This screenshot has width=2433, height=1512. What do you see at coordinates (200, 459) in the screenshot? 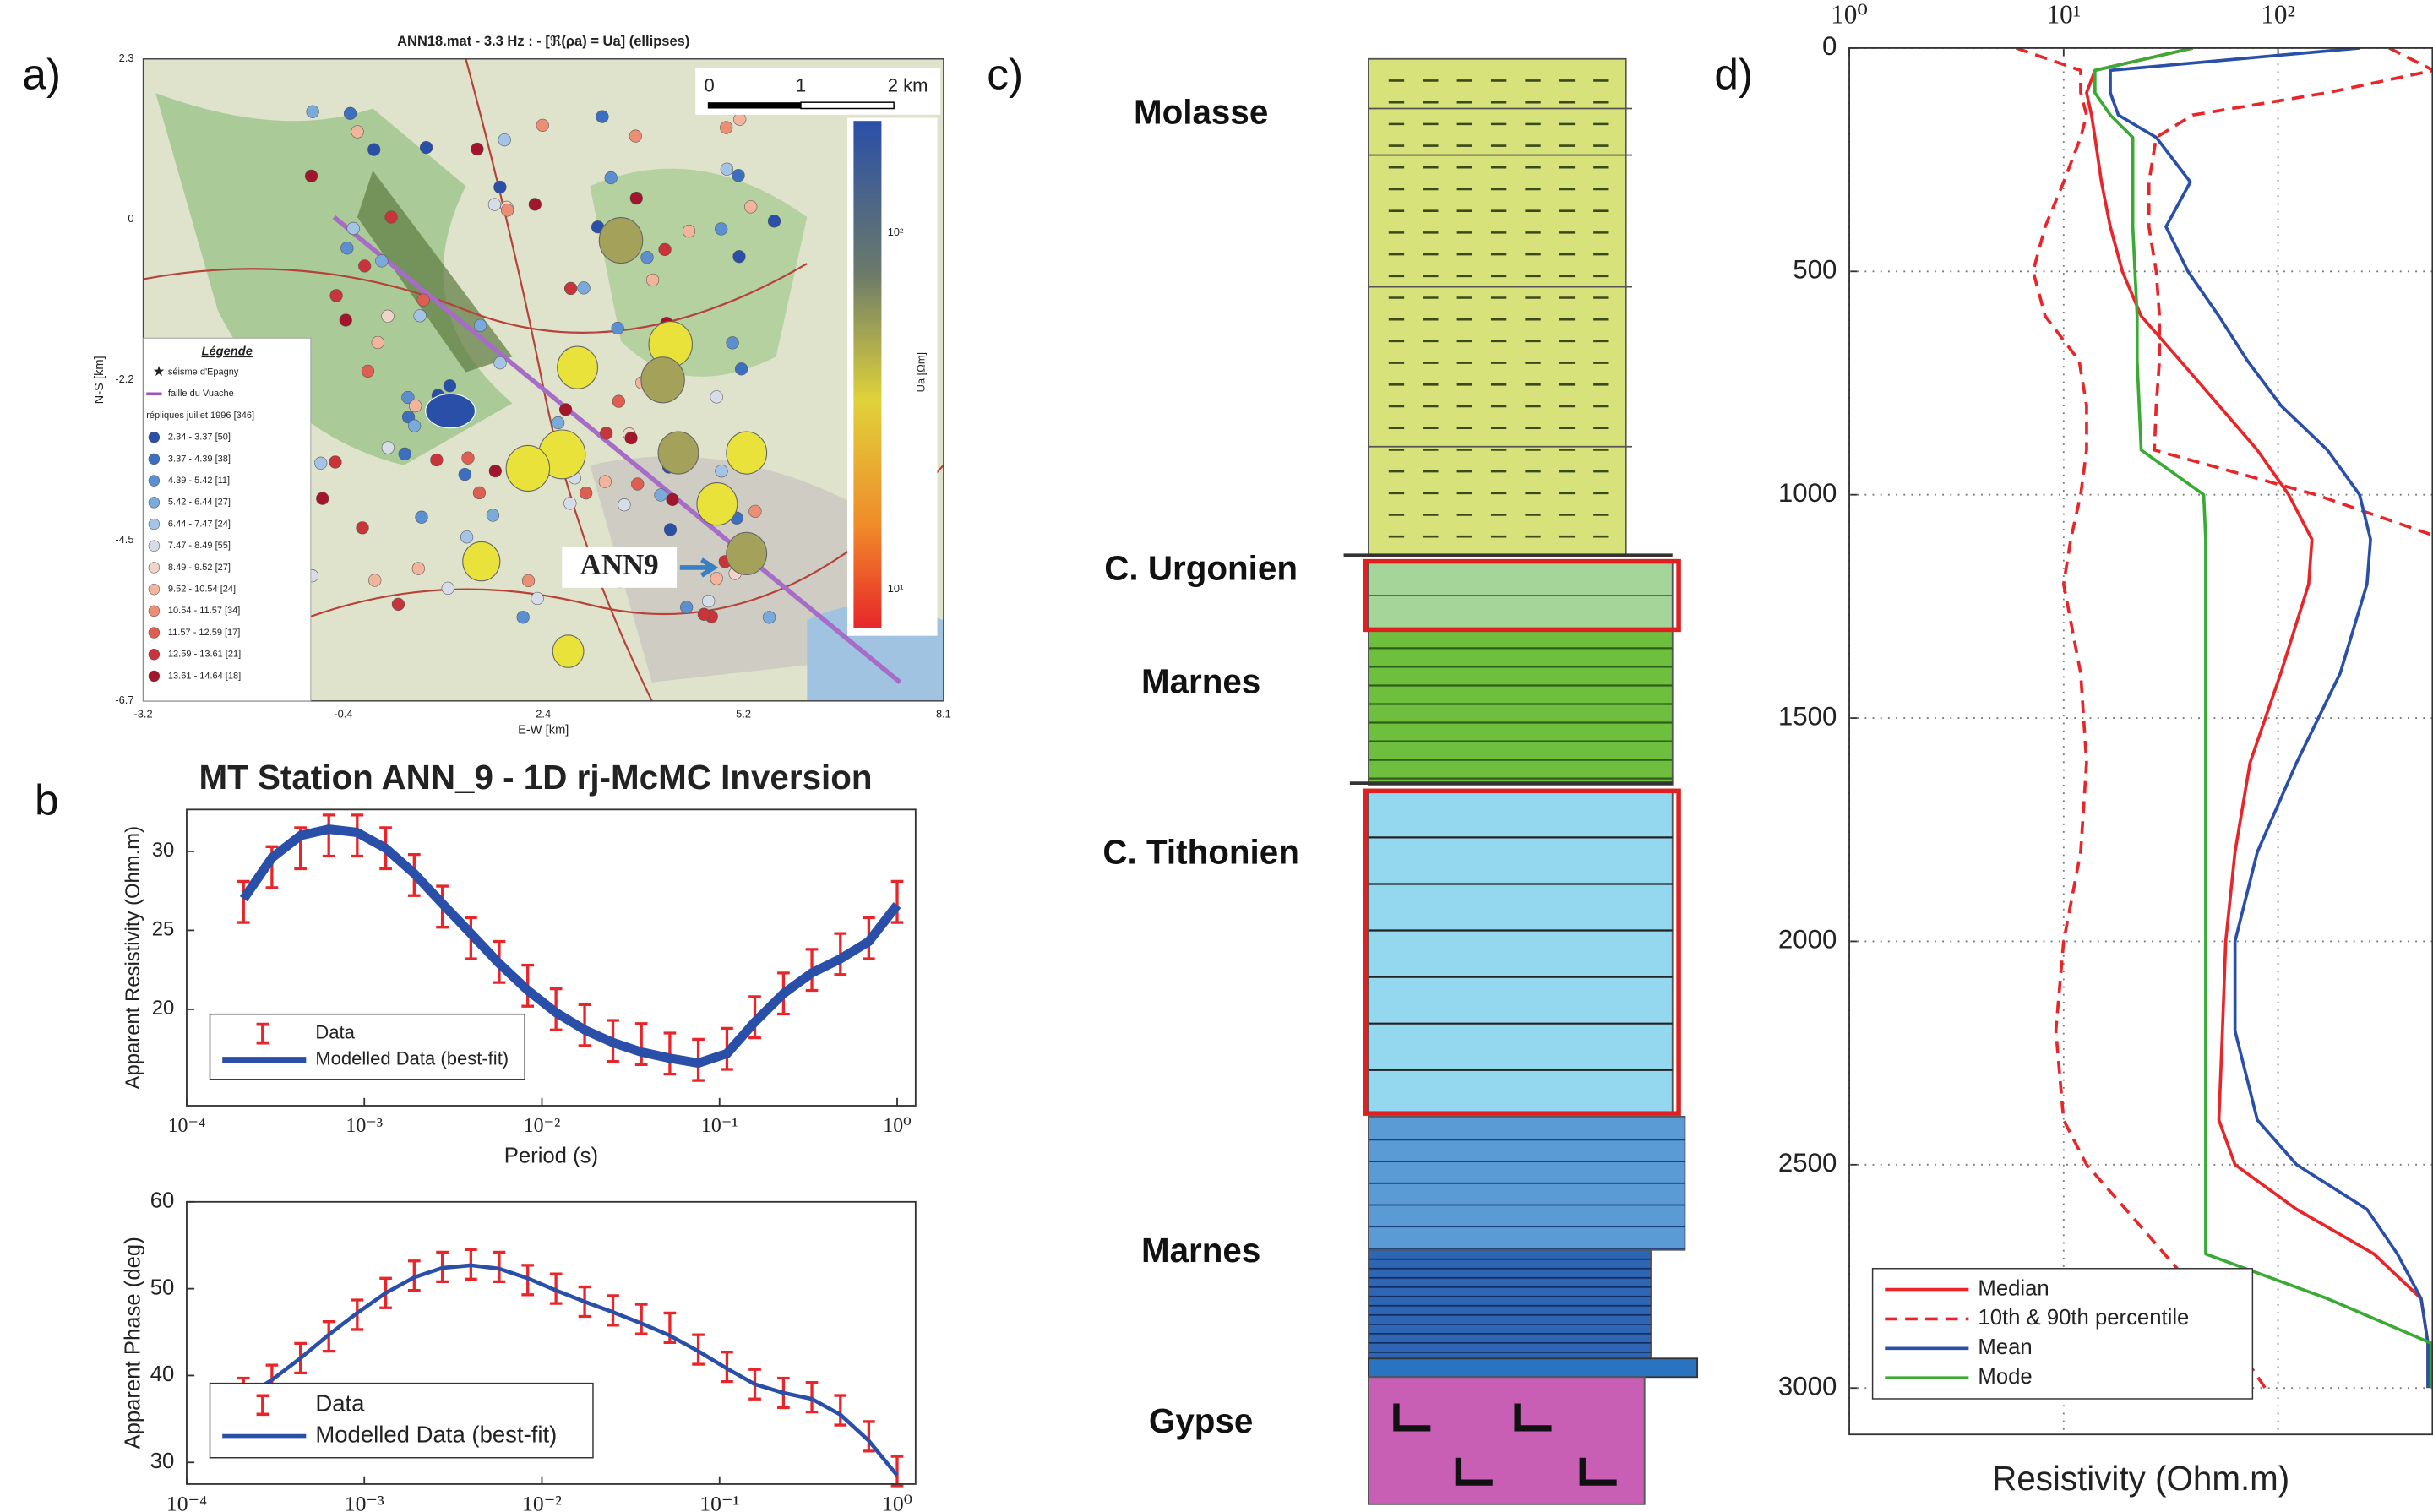
I see `map-legend-label: 3.37 - 4.39 [38]` at bounding box center [200, 459].